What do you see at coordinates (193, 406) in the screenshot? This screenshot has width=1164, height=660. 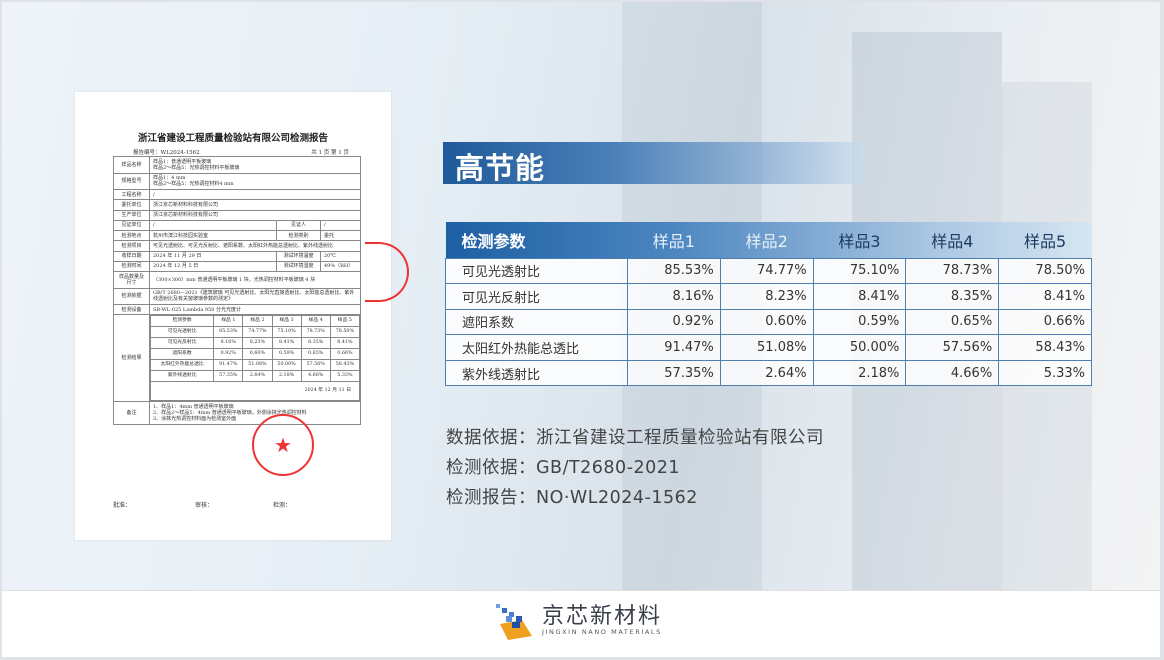 I see `note-line: 1、样品1：4mm 普通透明平板玻璃` at bounding box center [193, 406].